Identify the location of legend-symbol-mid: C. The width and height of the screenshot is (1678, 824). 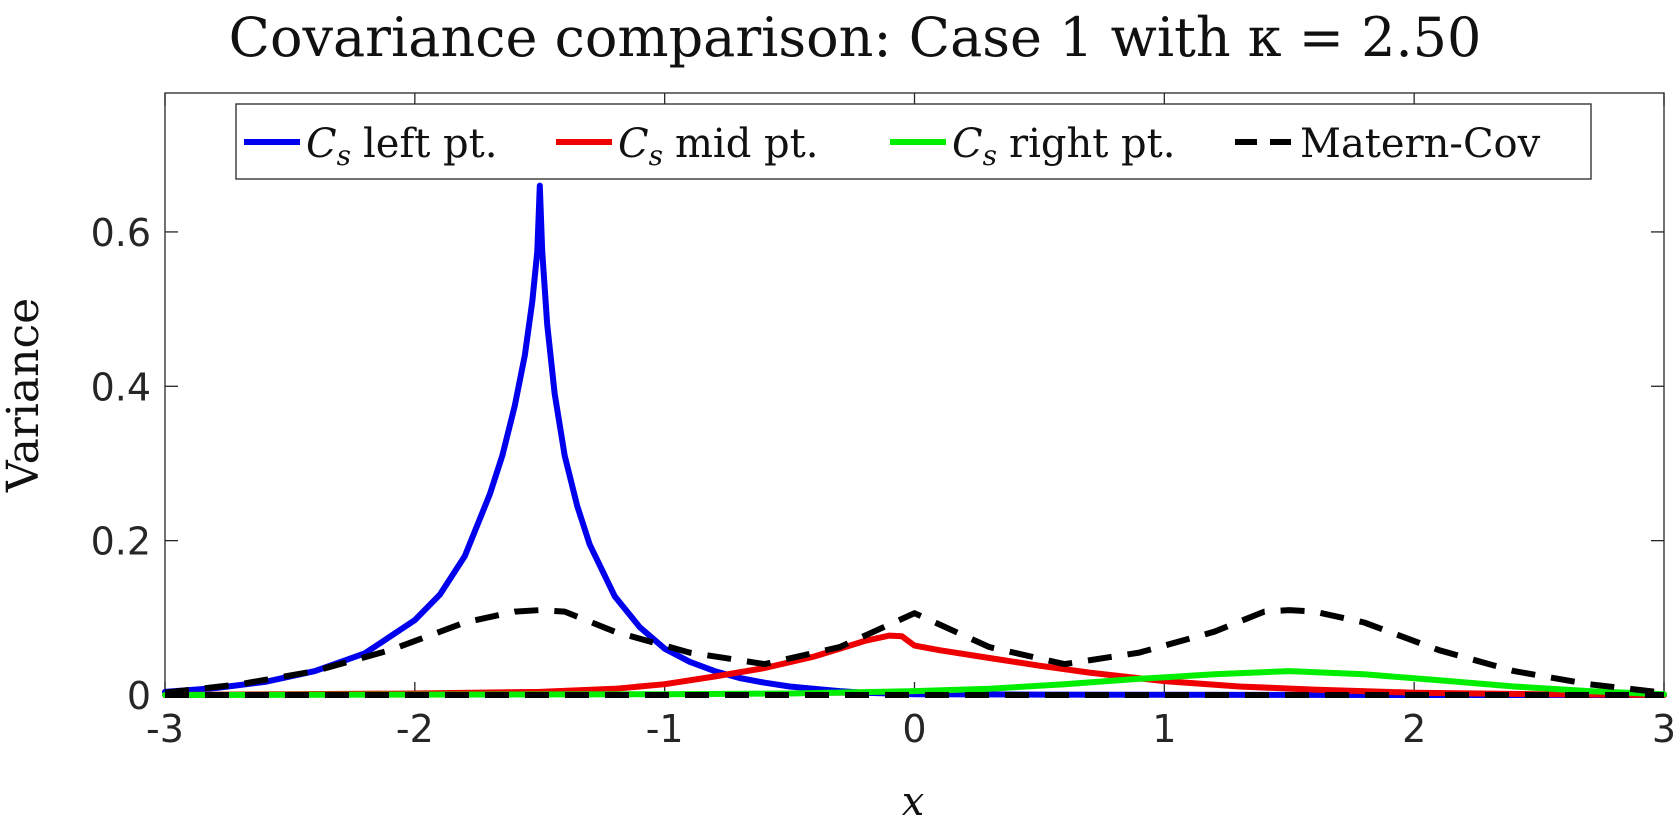
(633, 144).